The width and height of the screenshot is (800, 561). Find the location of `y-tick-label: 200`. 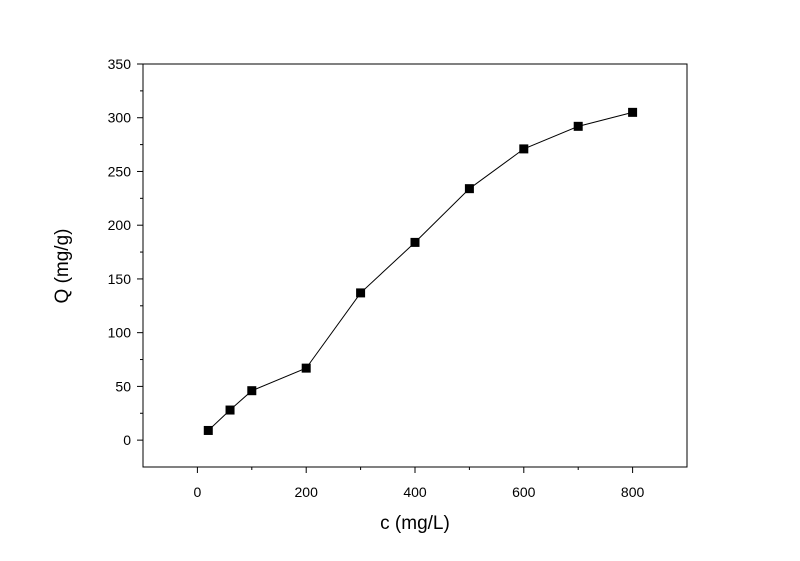

y-tick-label: 200 is located at coordinates (120, 225).